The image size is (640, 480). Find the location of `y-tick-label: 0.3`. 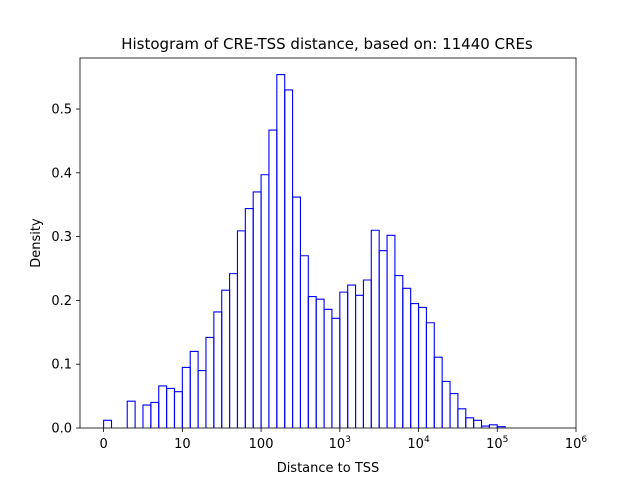

y-tick-label: 0.3 is located at coordinates (61, 237).